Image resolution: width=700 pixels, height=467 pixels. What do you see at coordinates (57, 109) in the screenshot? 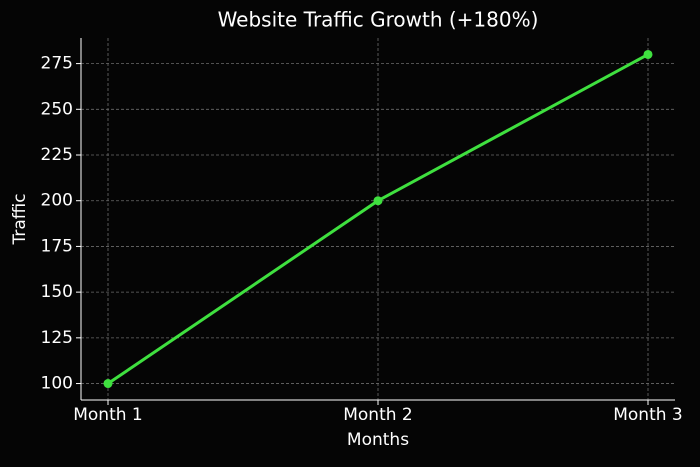
I see `y-tick-label: 250` at bounding box center [57, 109].